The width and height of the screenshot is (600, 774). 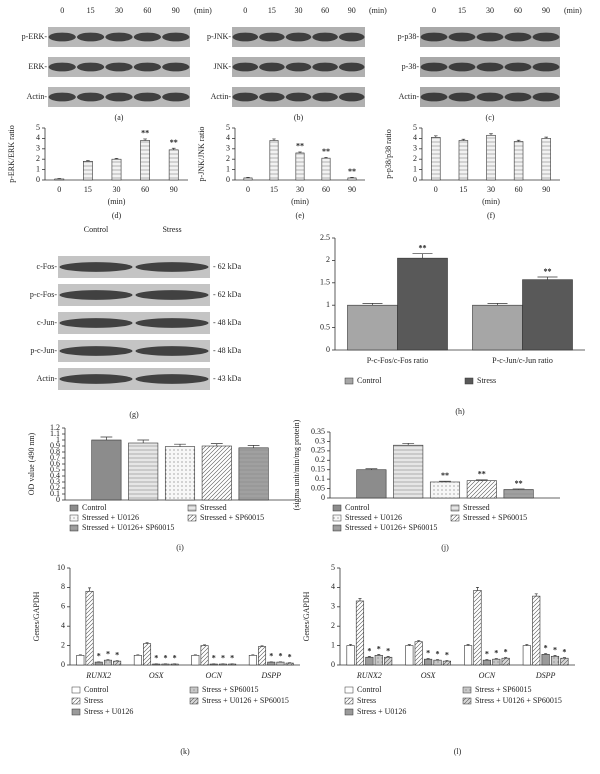 What do you see at coordinates (415, 148) in the screenshot?
I see `y-tick-label: 3` at bounding box center [415, 148].